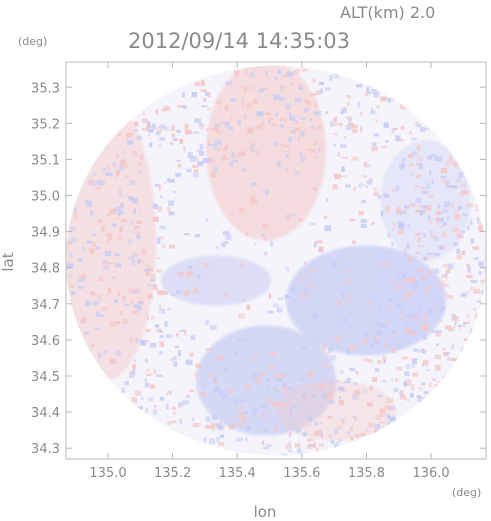  What do you see at coordinates (237, 473) in the screenshot?
I see `x-tick-label: 135.4` at bounding box center [237, 473].